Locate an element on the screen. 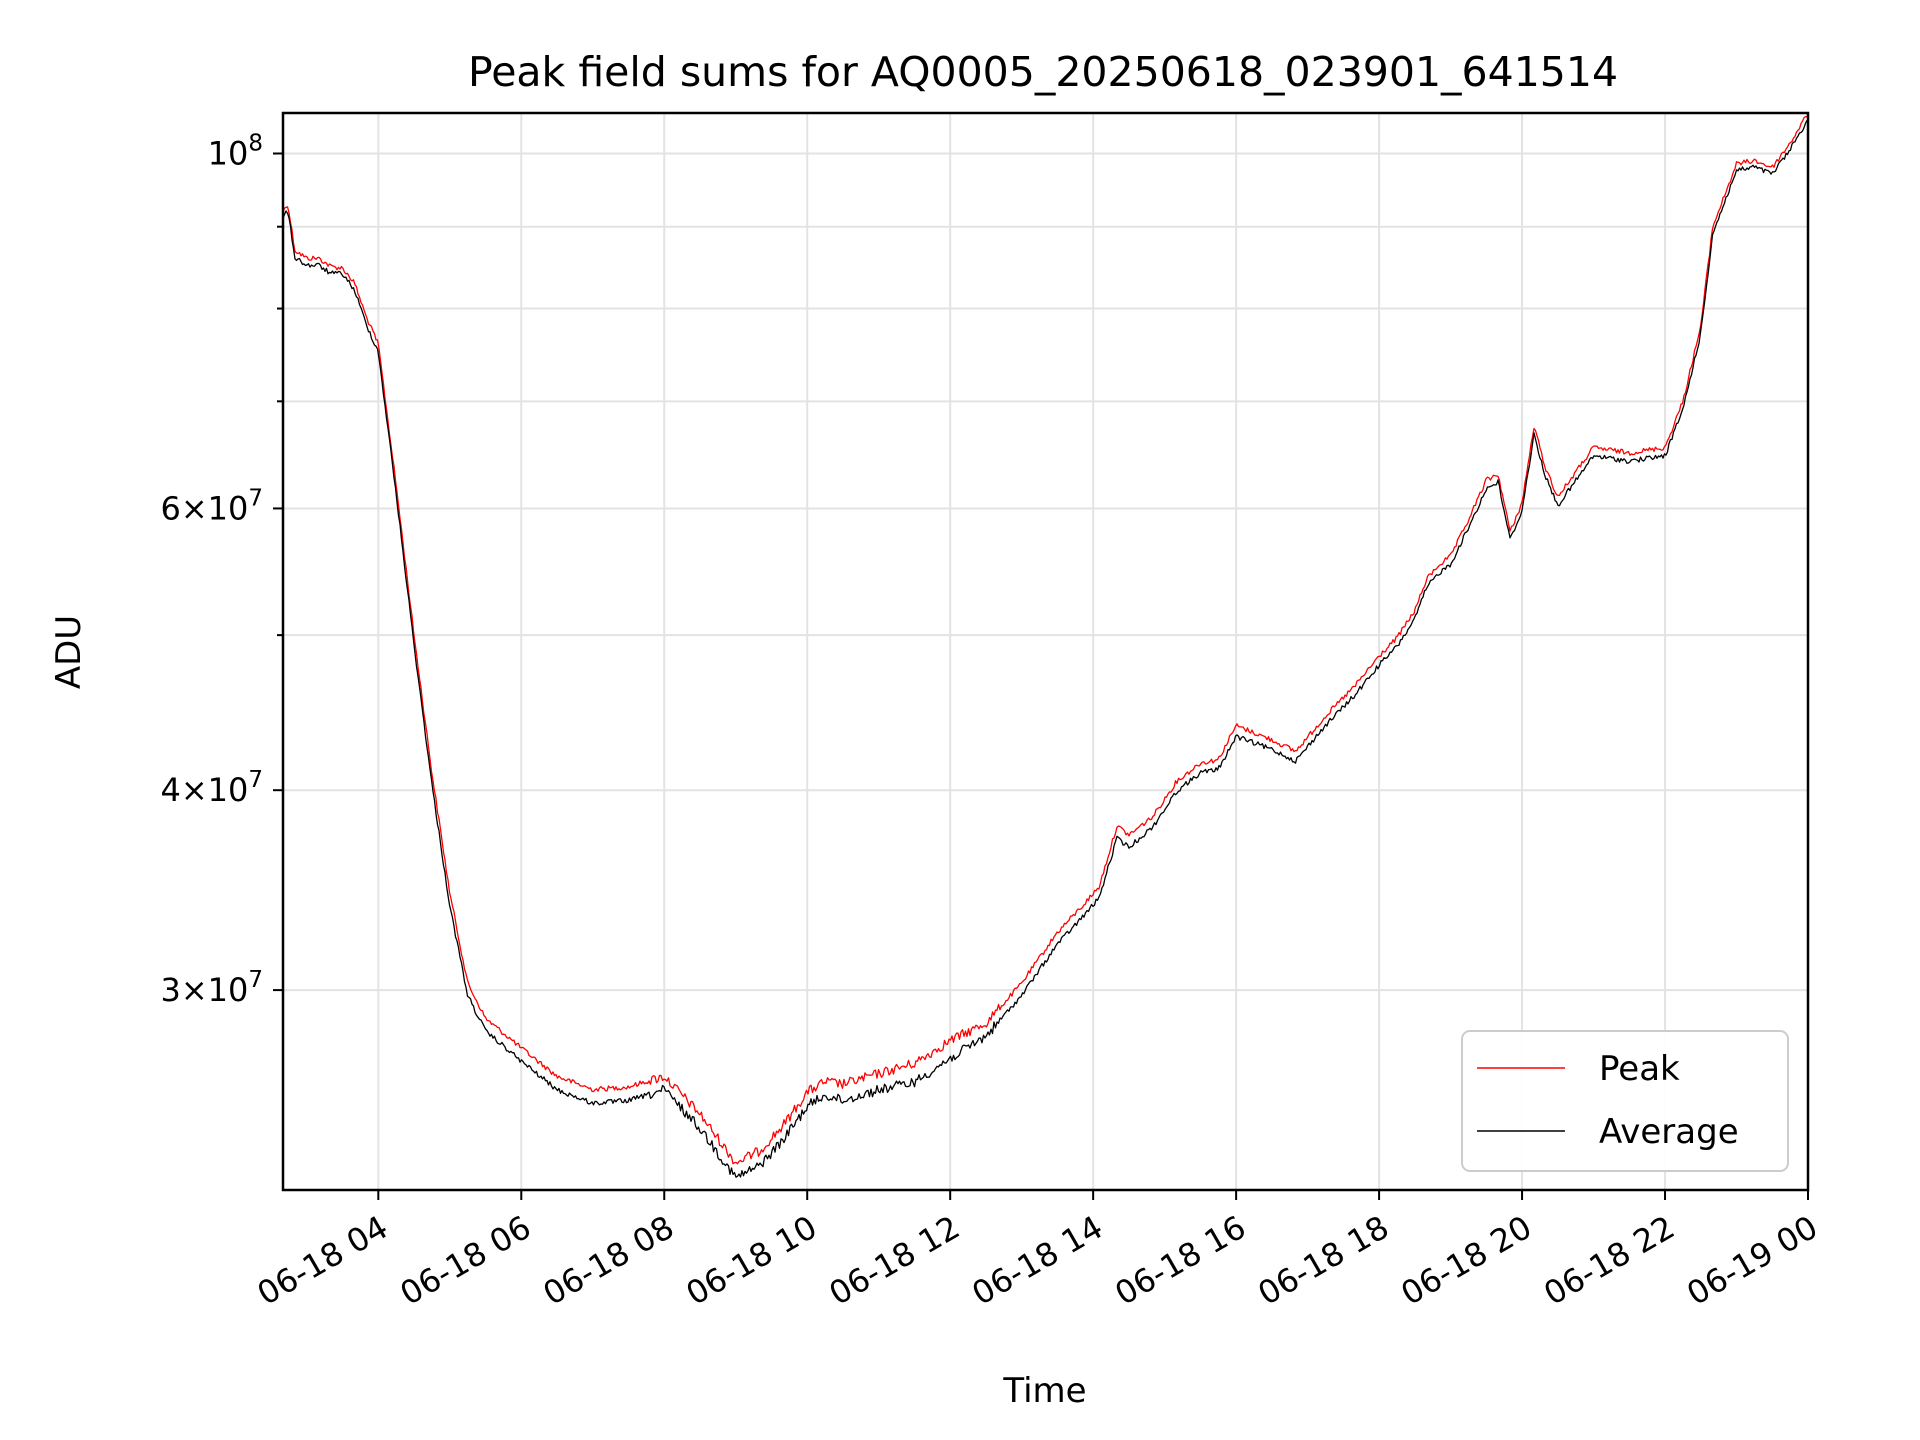  y-tick-label: 6×107 is located at coordinates (211, 506).